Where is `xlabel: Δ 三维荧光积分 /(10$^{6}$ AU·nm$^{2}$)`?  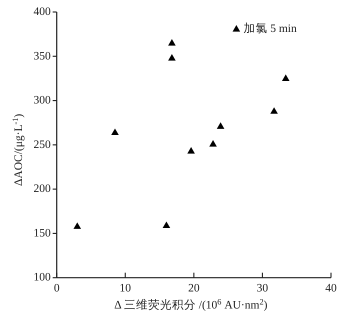 xlabel: Δ 三维荧光积分 /(10$^{6}$ AU·nm$^{2}$) is located at coordinates (191, 305).